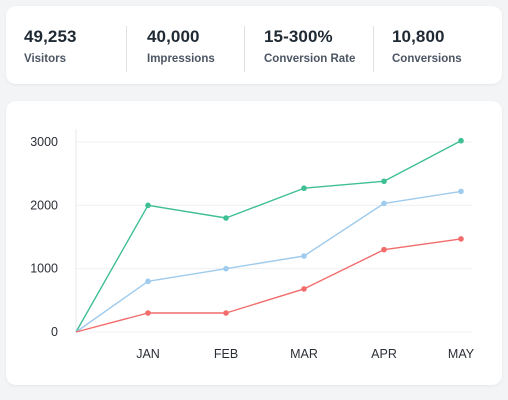 The image size is (508, 400). I want to click on stat-label: Conversions, so click(427, 59).